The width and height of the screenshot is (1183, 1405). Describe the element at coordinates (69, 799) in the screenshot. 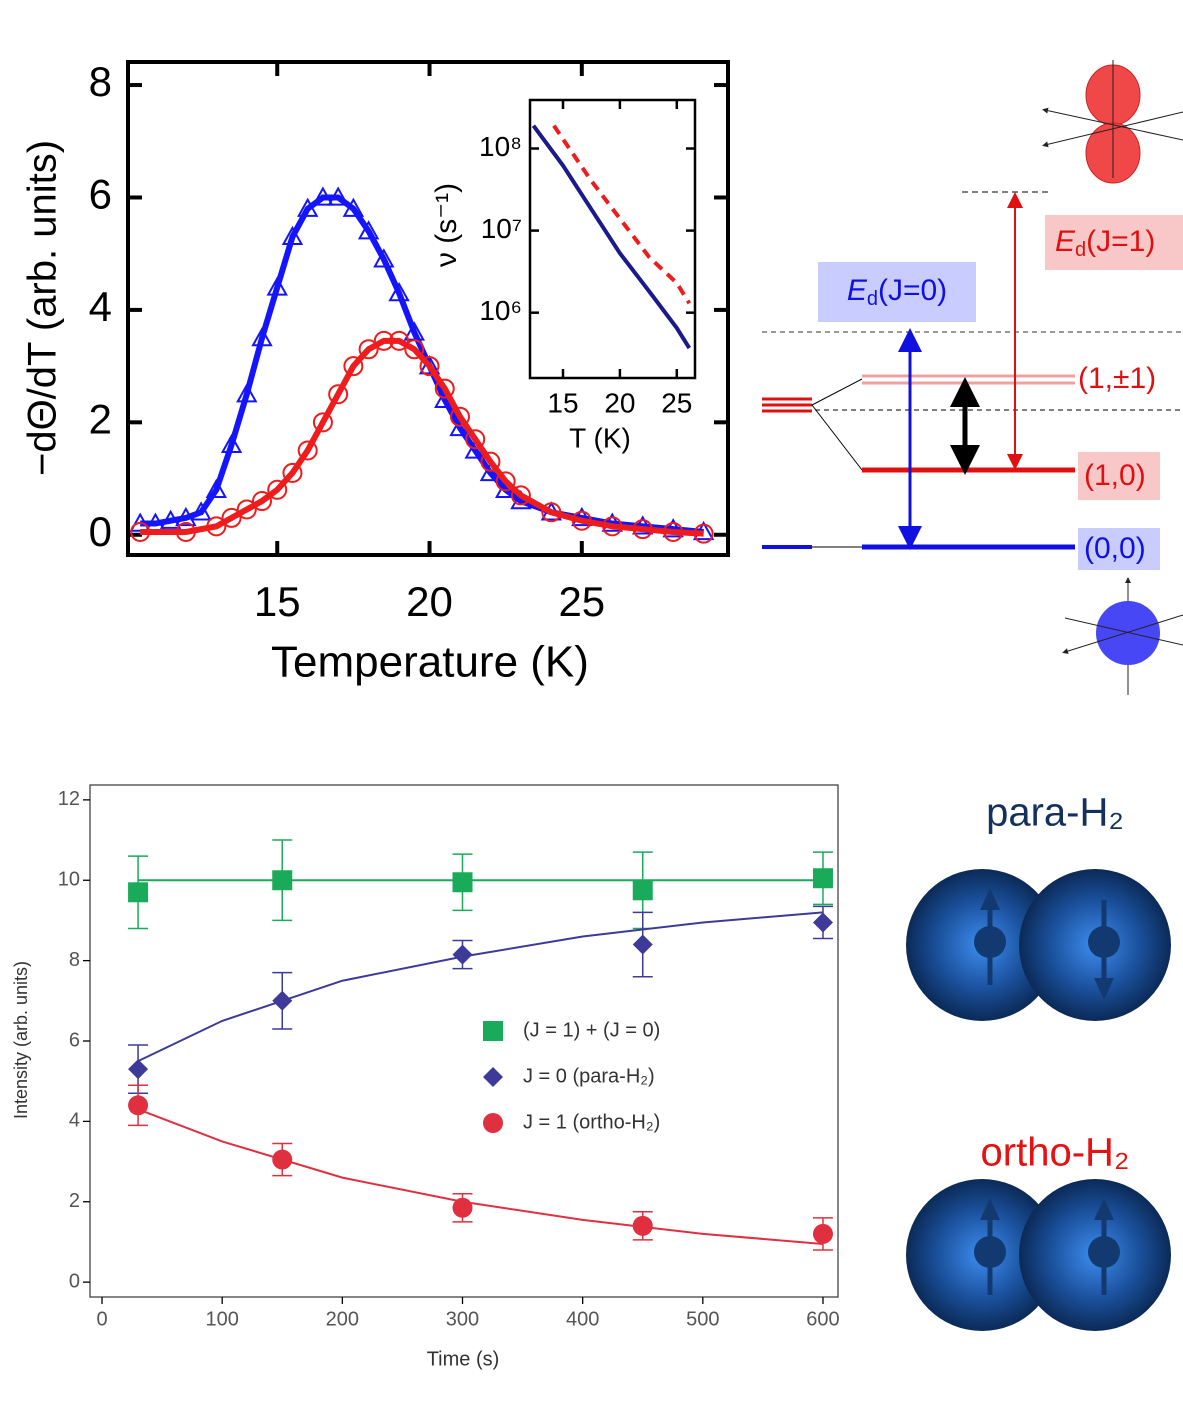

I see `y-tick-label: 12` at that location.